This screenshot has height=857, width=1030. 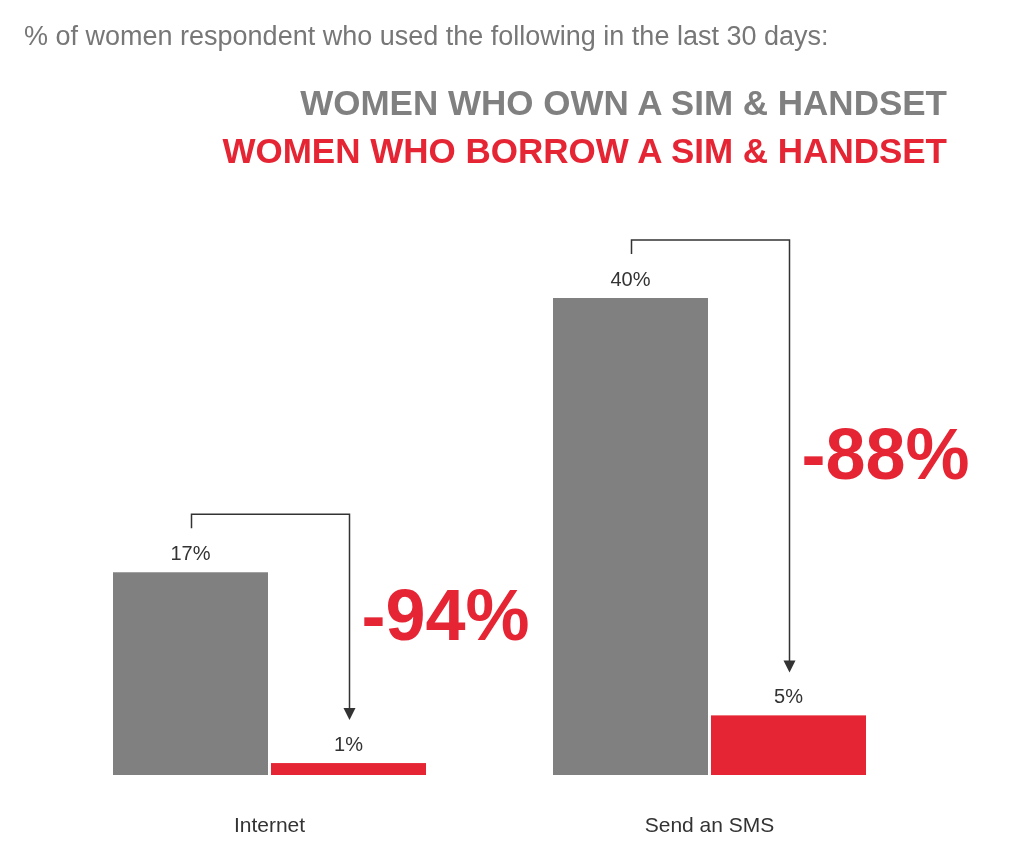 I want to click on x-tick-label: Internet, so click(x=269, y=824).